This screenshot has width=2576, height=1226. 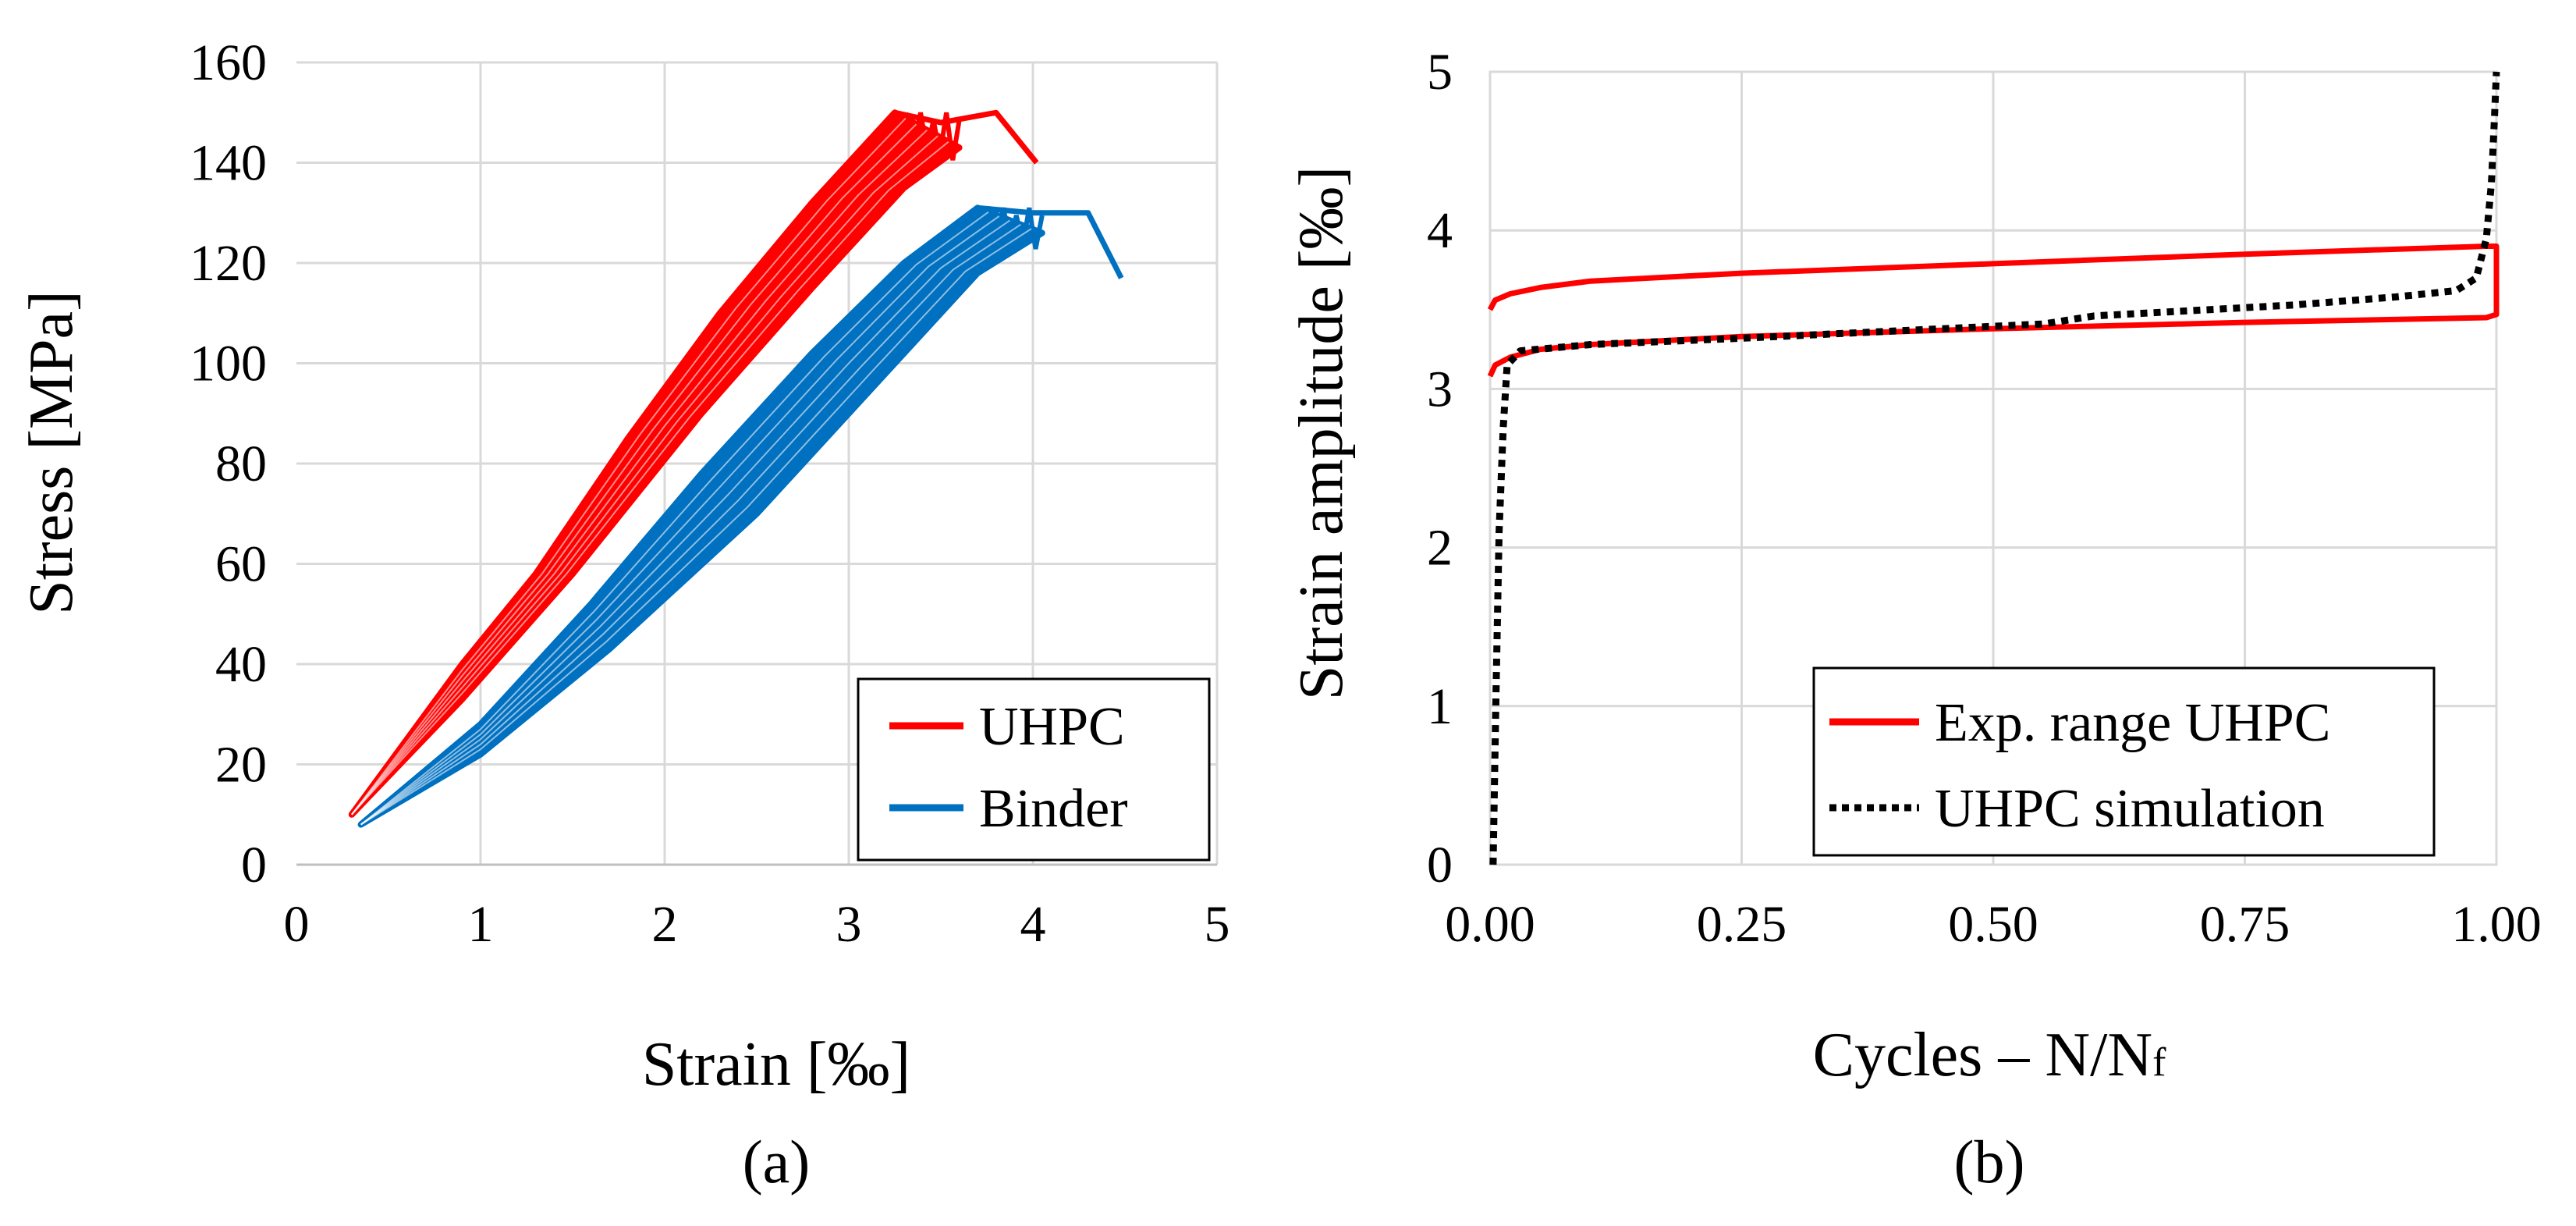 I want to click on series-upper-edge-binder, so click(x=669, y=516).